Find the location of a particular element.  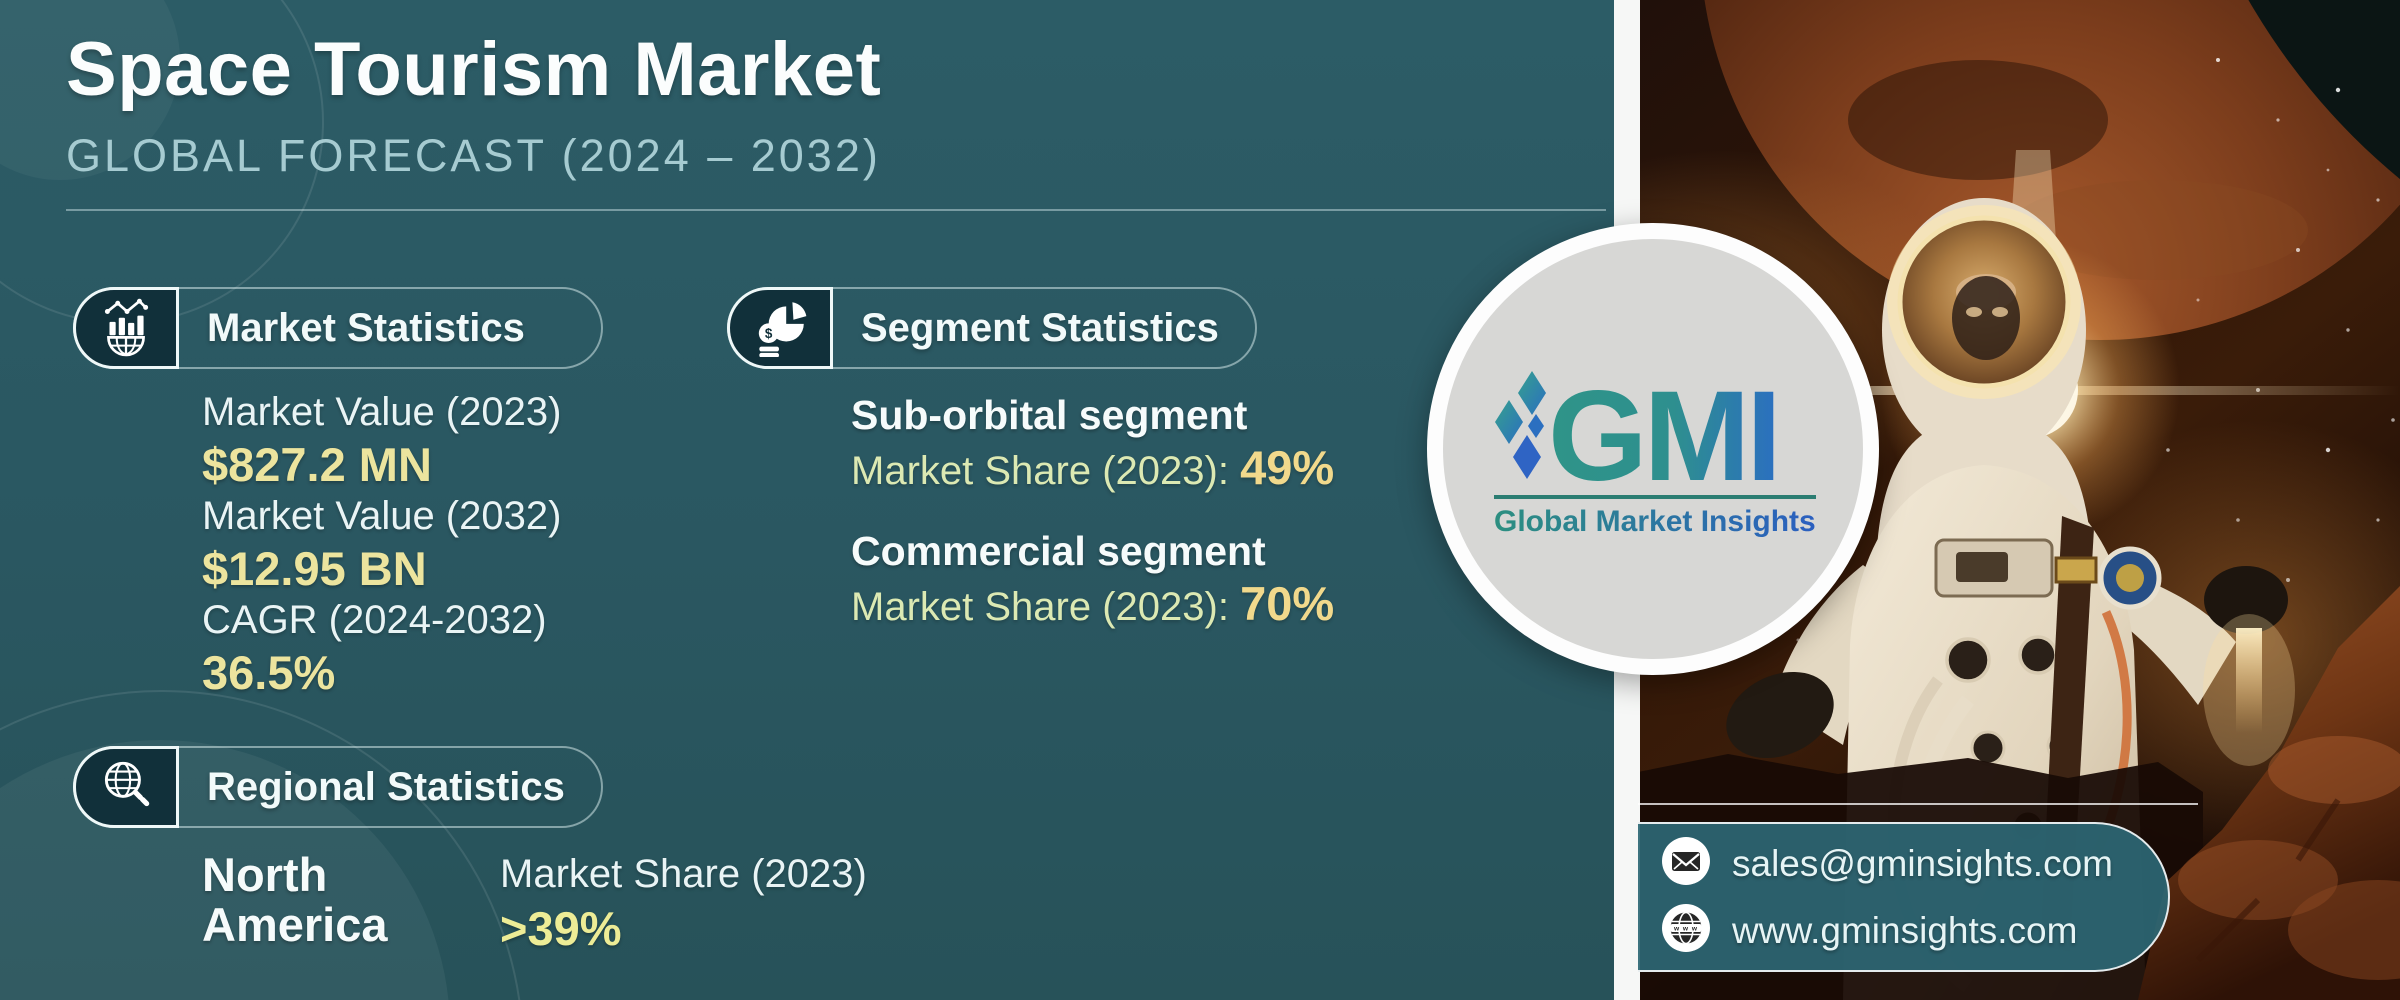

contact-topline is located at coordinates (1918, 804).